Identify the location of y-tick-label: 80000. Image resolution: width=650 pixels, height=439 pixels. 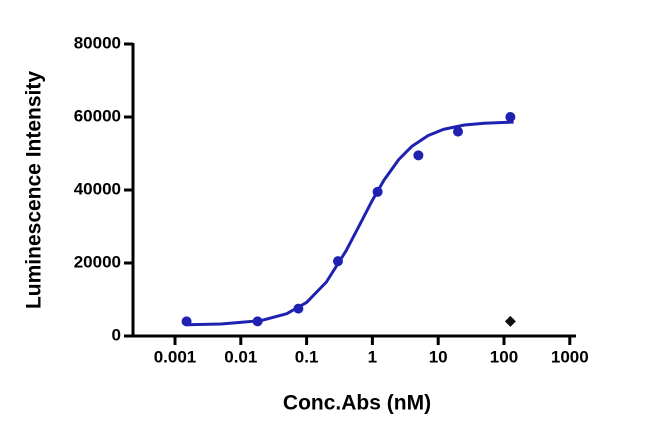
(97, 42).